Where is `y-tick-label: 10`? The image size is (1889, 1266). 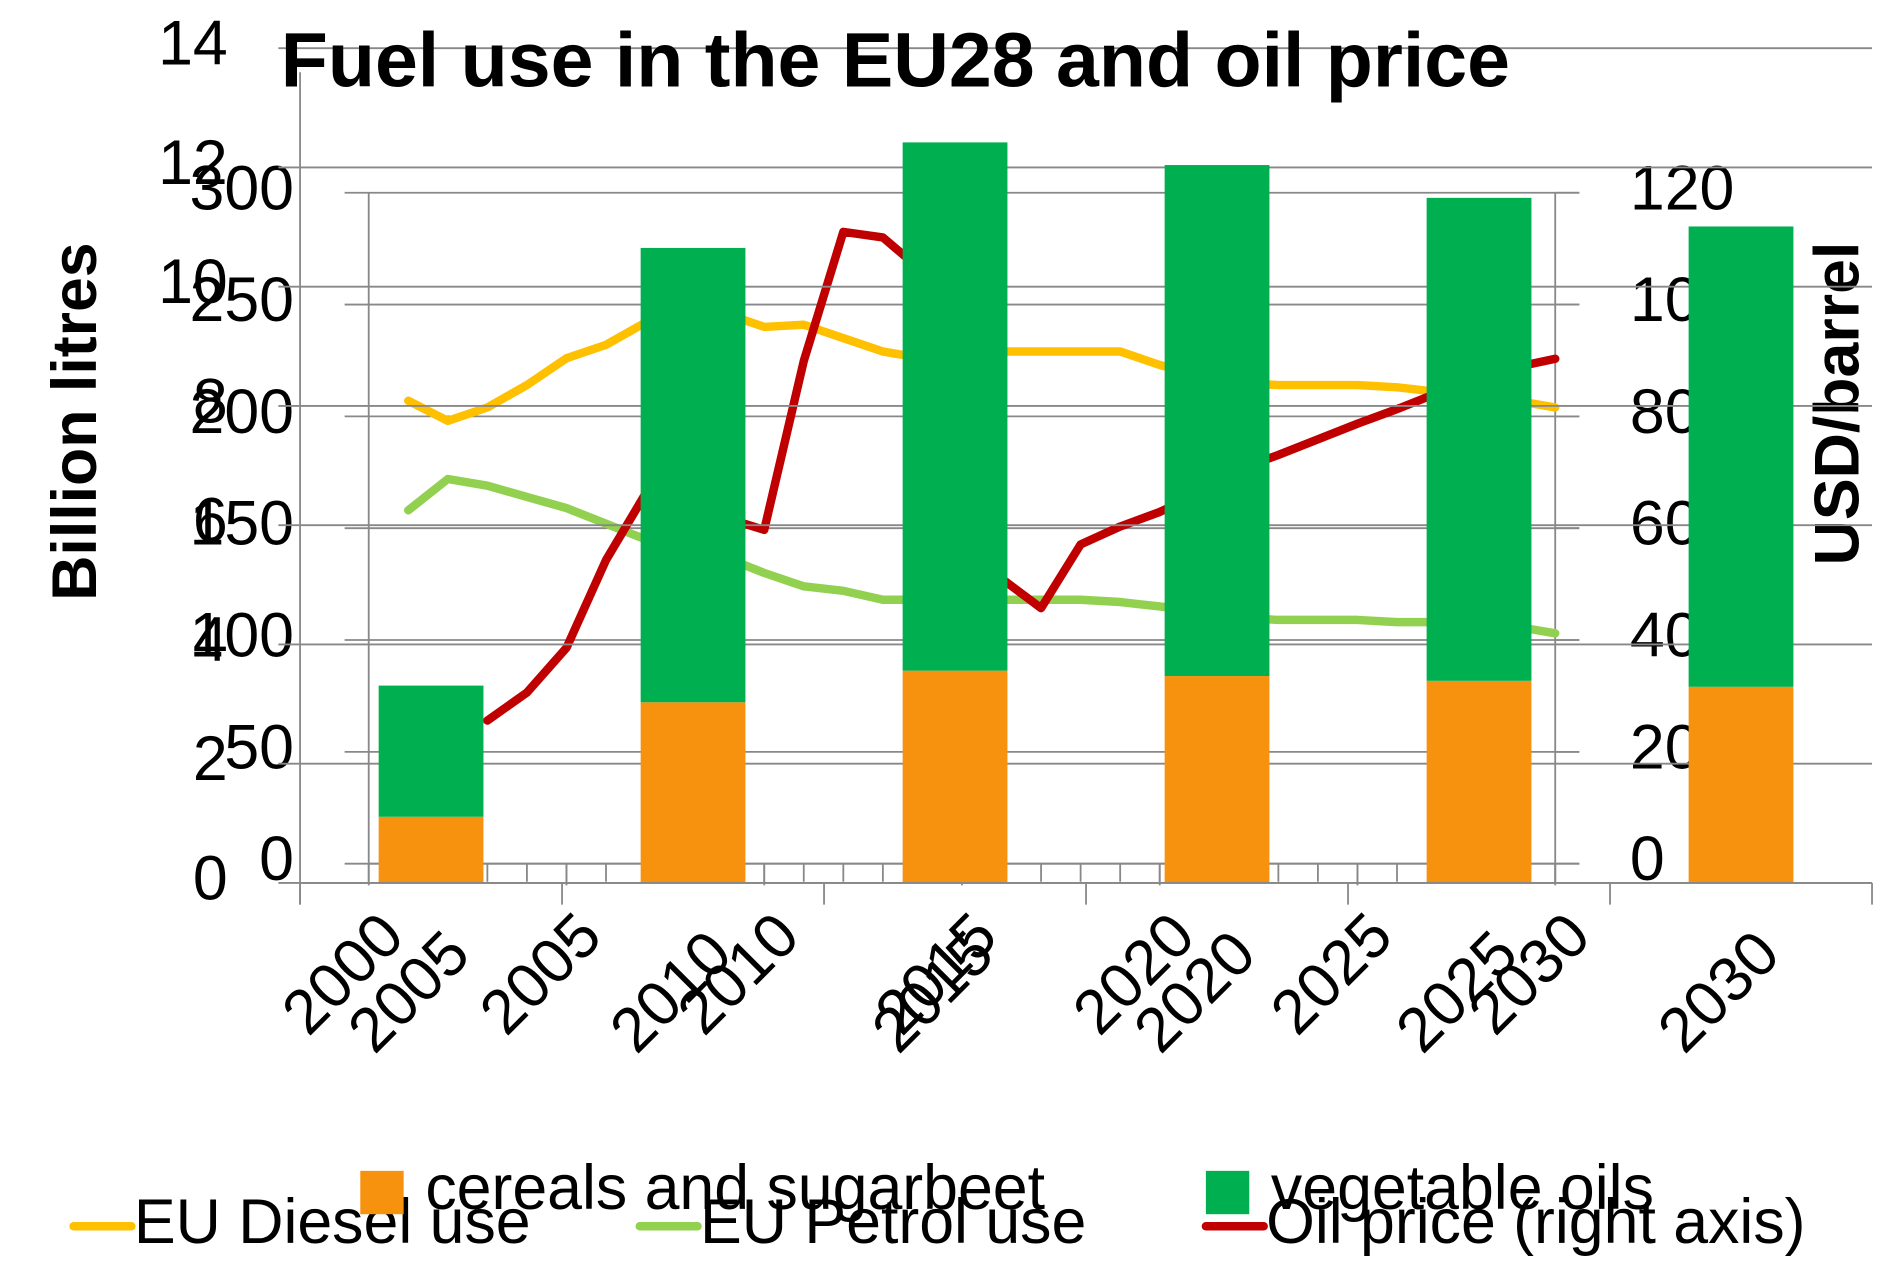 y-tick-label: 10 is located at coordinates (193, 282).